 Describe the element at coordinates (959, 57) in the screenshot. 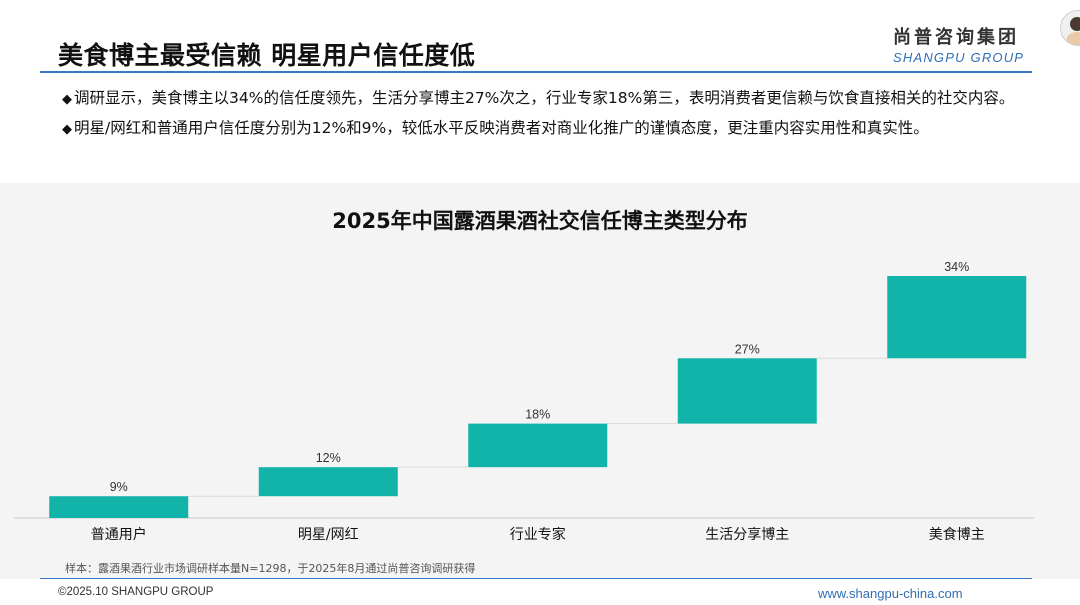

I see `brand-name-en: SHANGPU GROUP` at that location.